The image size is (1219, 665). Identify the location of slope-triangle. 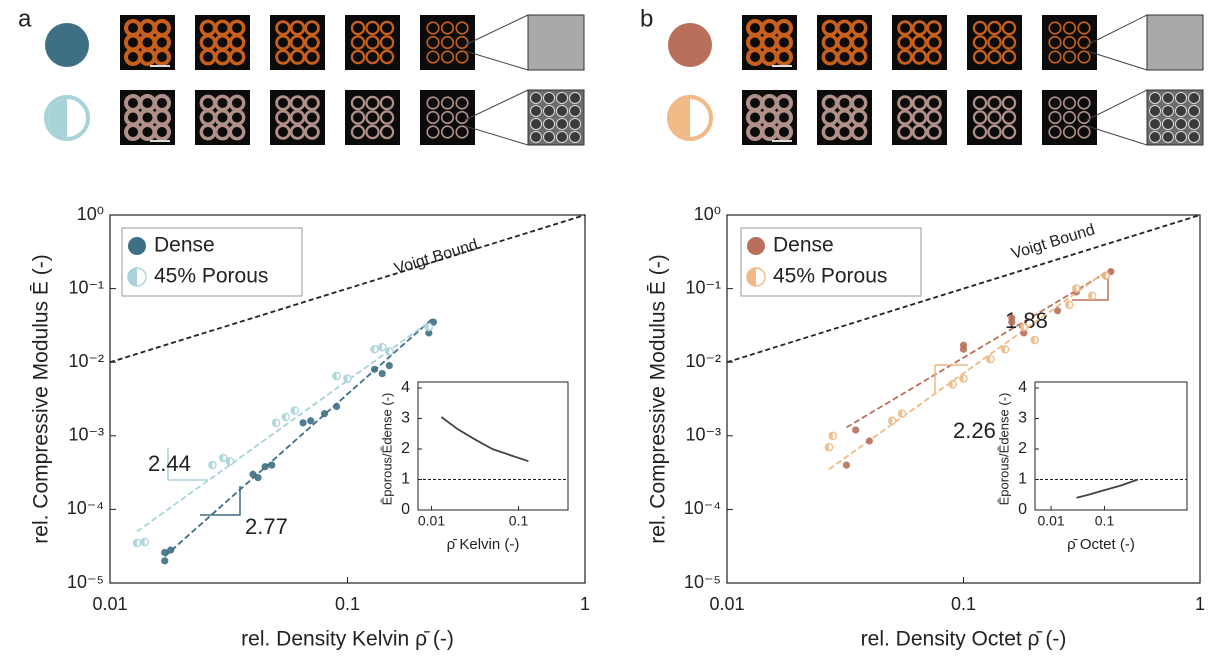
(187, 464).